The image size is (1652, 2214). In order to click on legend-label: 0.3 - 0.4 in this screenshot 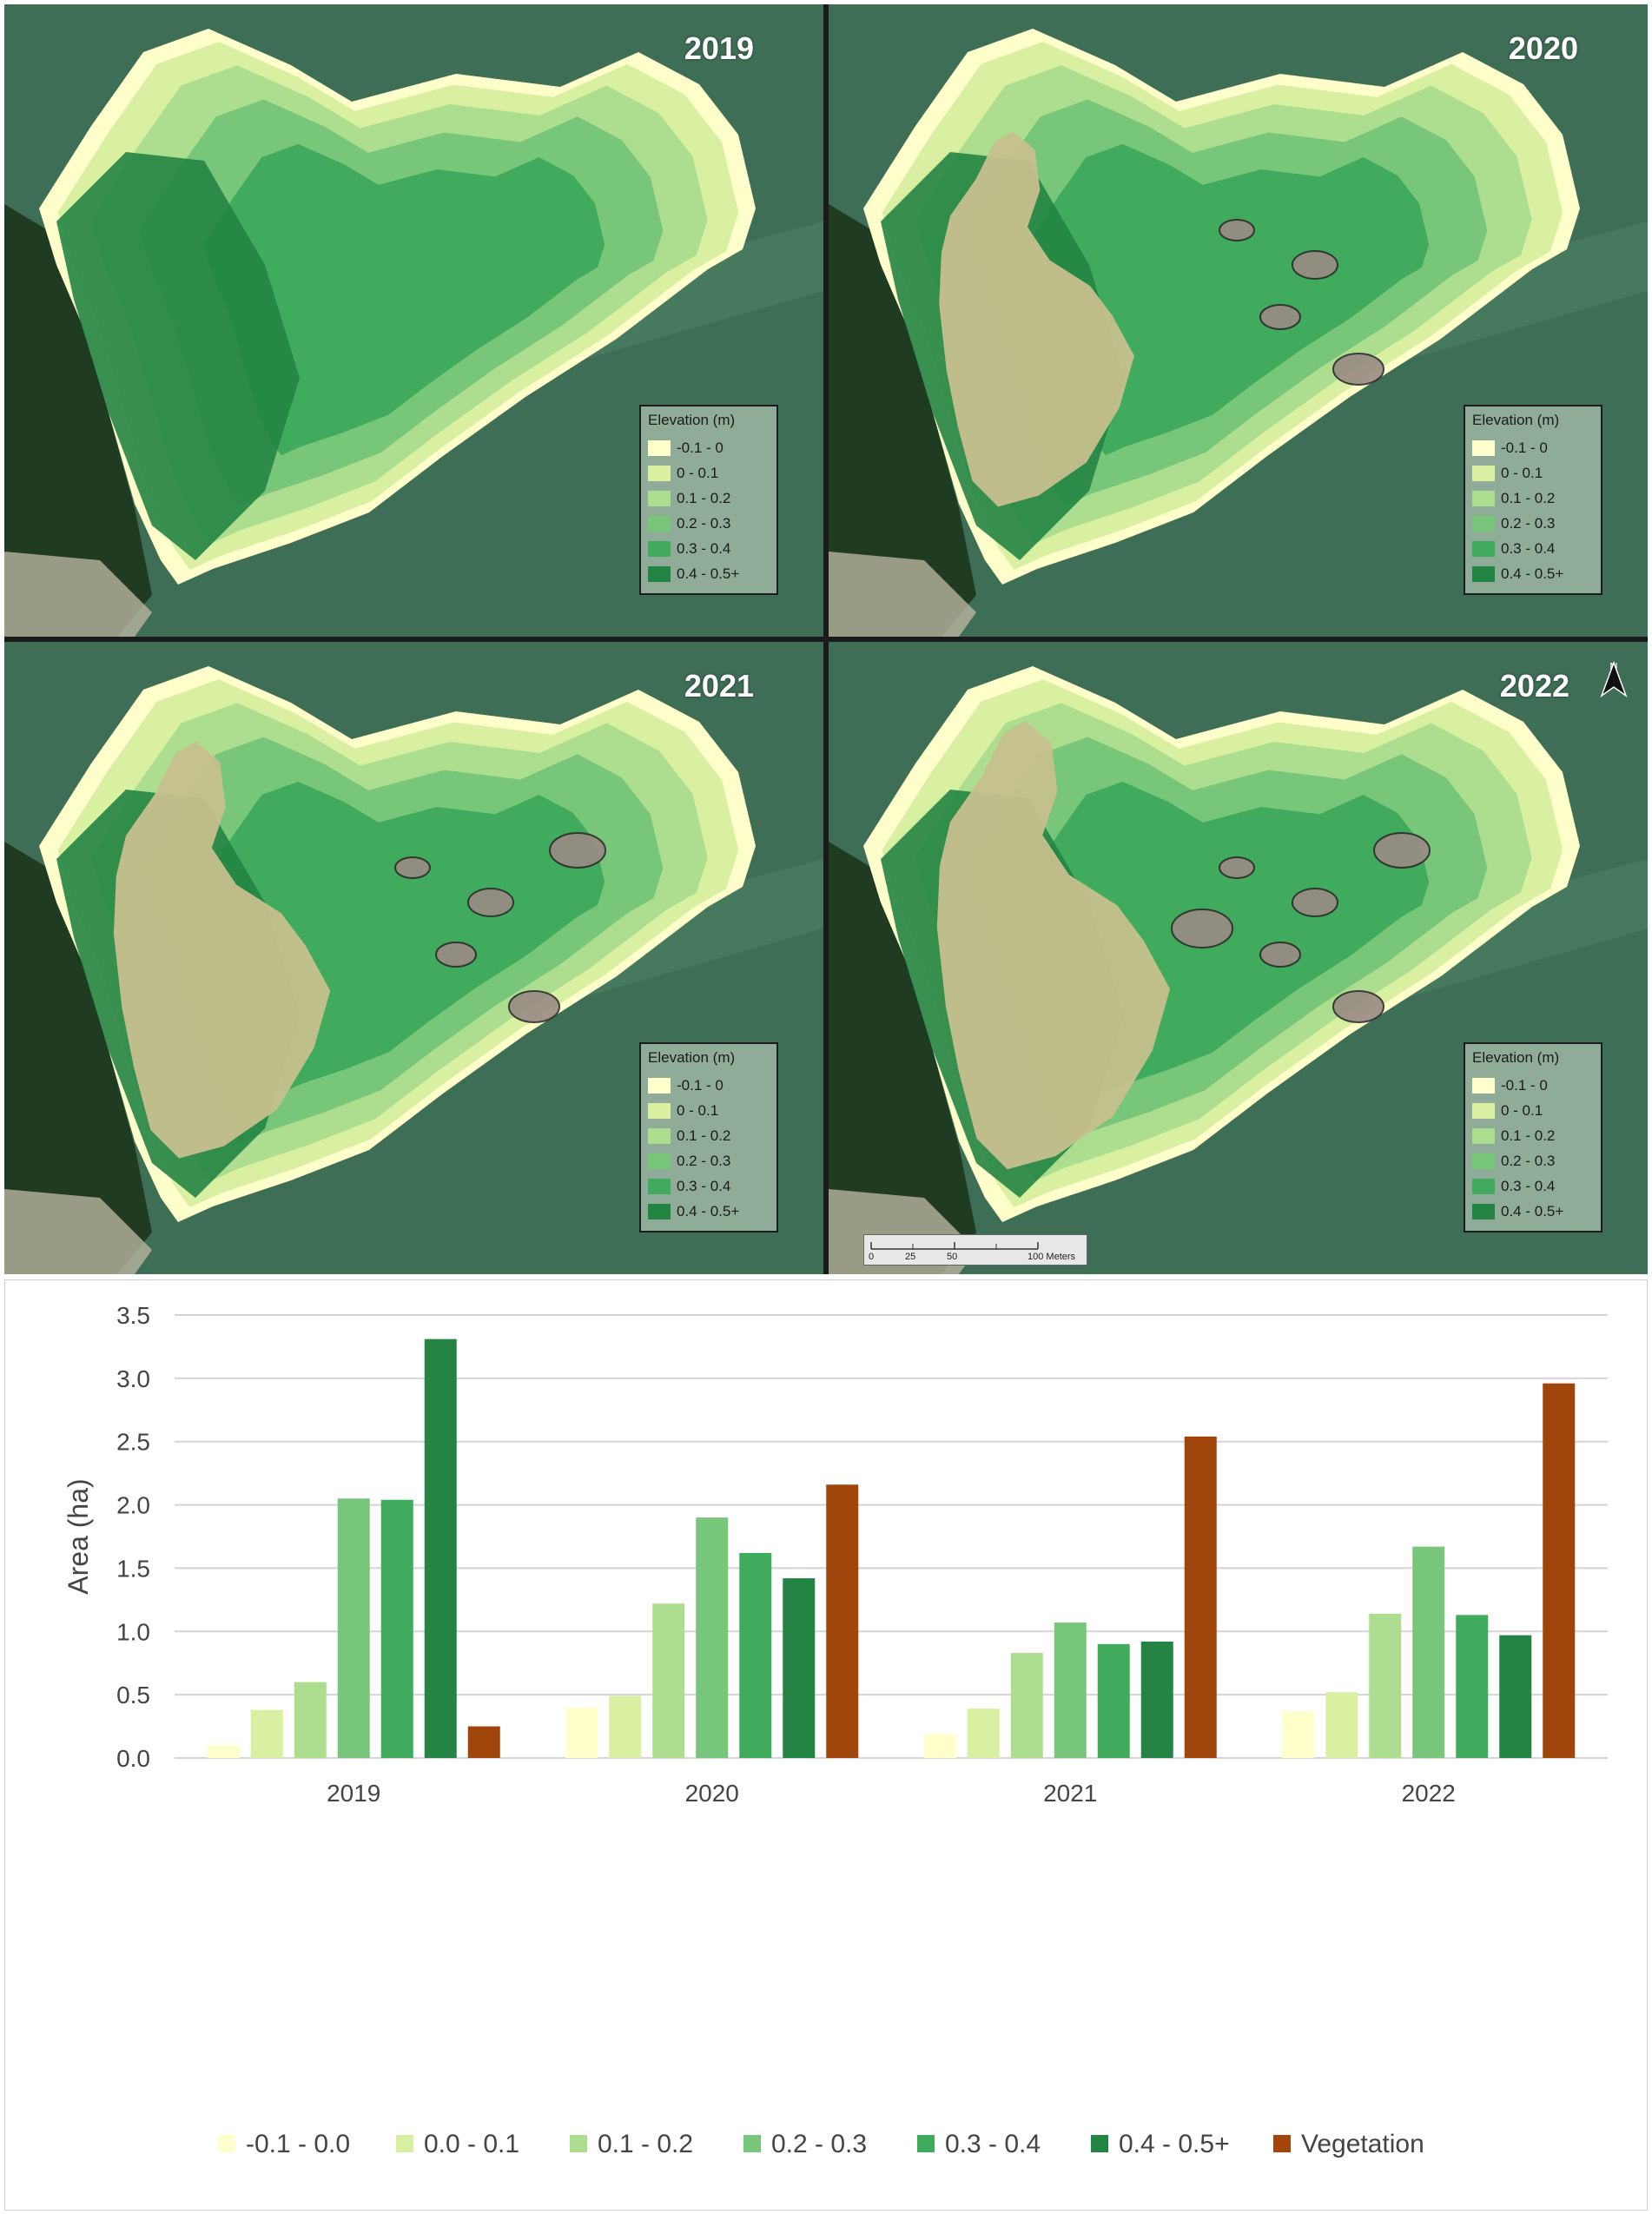, I will do `click(993, 2144)`.